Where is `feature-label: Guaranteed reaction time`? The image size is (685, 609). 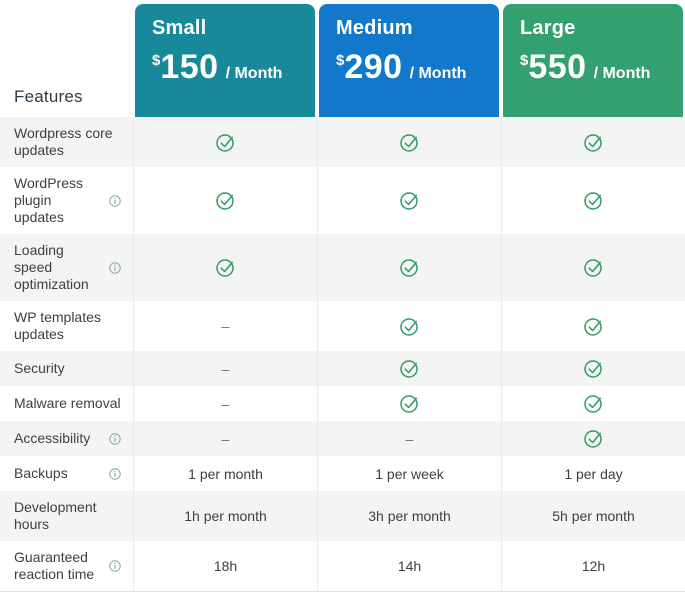 feature-label: Guaranteed reaction time is located at coordinates (54, 565).